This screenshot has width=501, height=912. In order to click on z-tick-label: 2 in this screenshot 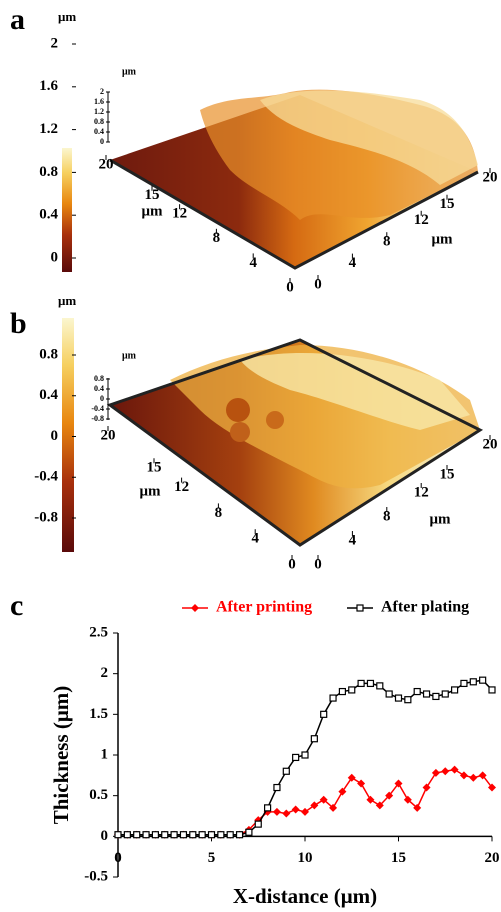, I will do `click(102, 91)`.